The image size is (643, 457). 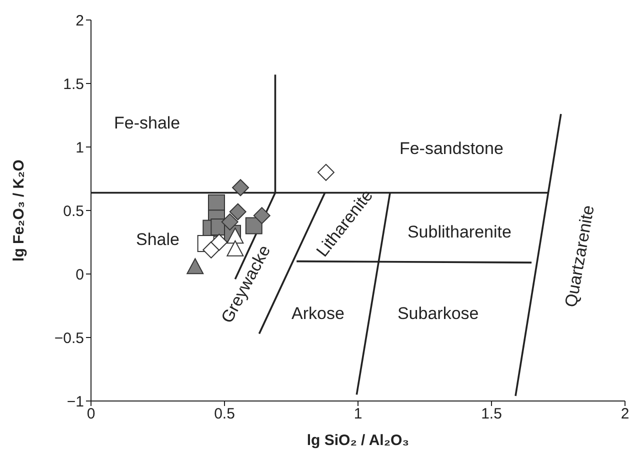 I want to click on x-axis-title: lg SiO₂ / Al₂O₃, so click(x=358, y=440).